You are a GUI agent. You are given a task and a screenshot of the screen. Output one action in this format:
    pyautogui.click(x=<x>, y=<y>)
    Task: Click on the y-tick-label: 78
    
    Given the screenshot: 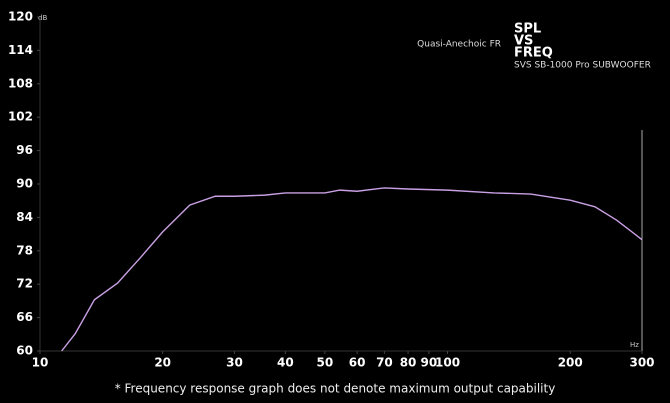 What is the action you would take?
    pyautogui.click(x=24, y=250)
    